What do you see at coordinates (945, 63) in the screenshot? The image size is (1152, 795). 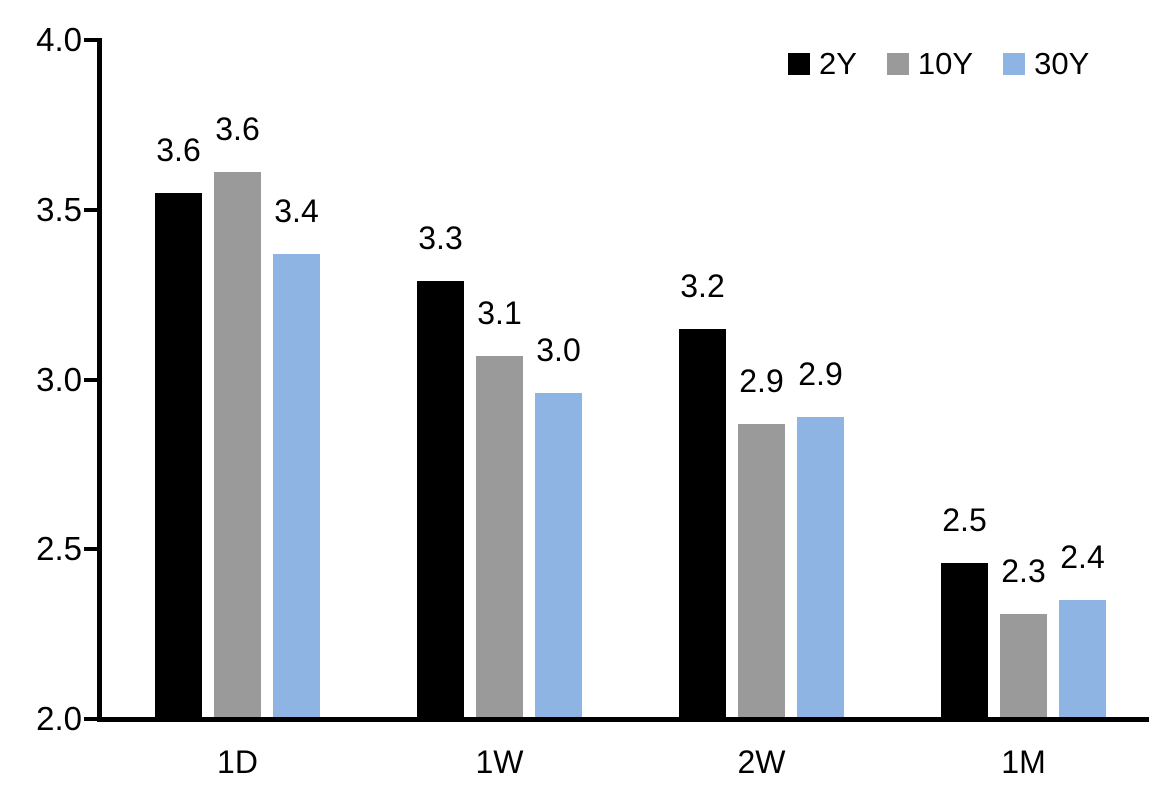 I see `legend-label: 10Y` at bounding box center [945, 63].